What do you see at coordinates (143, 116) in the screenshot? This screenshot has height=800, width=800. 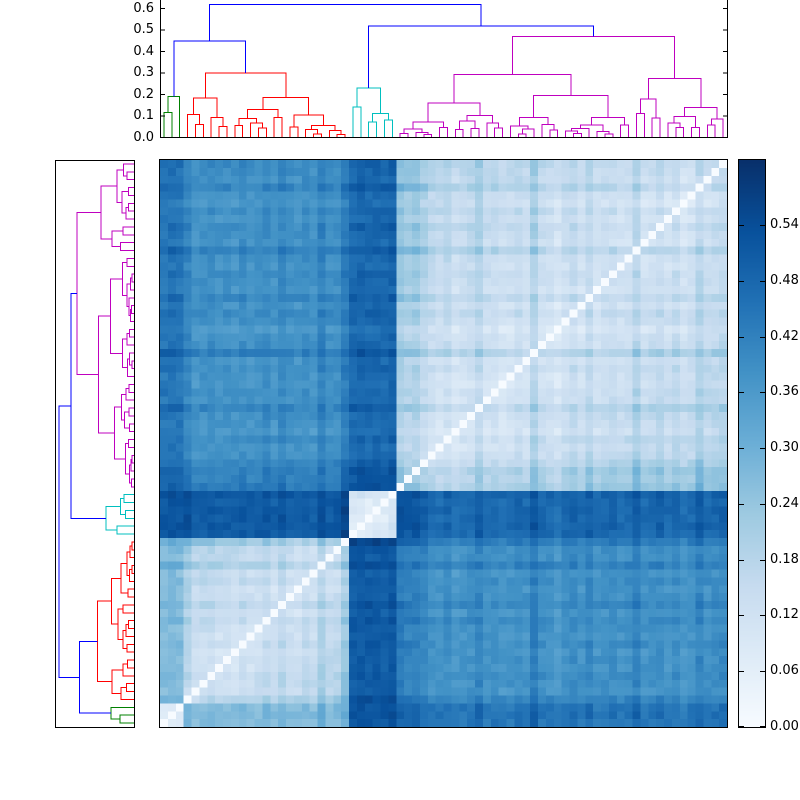 I see `top-dendrogram-ytick-label: 0.1` at bounding box center [143, 116].